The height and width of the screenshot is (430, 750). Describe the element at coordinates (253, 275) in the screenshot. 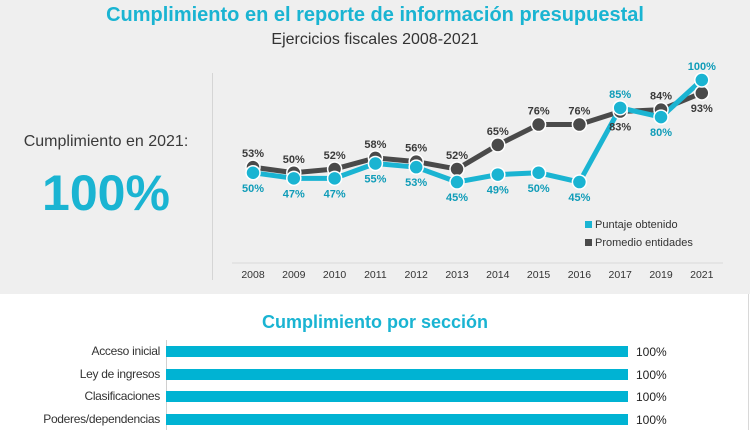

I see `x-tick-label: 2008` at that location.